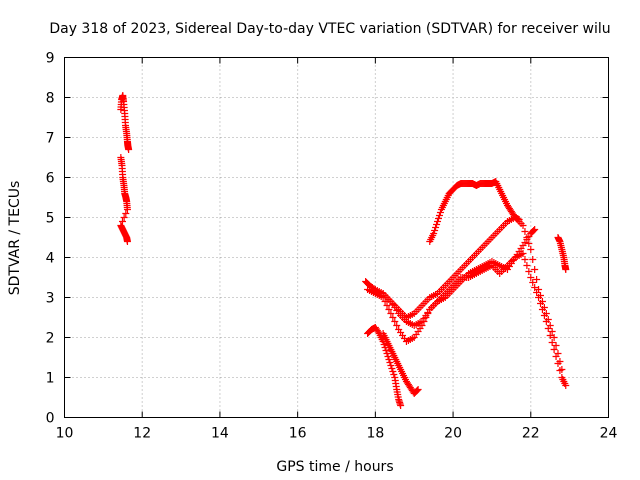  I want to click on y-tick-label: 9, so click(50, 59).